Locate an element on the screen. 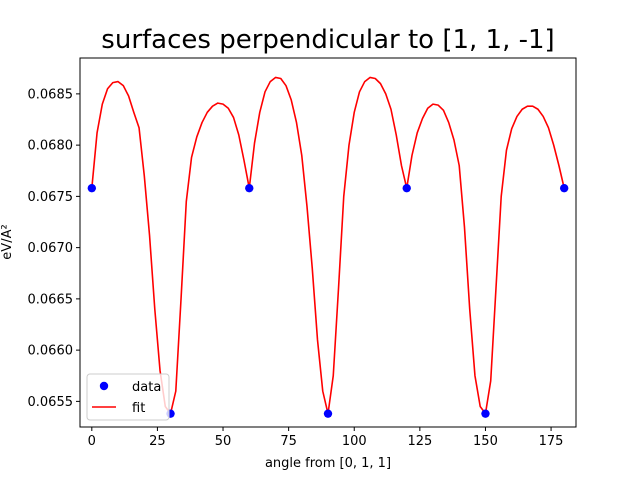 This screenshot has height=484, width=640. y-tick-label: 0.0685 is located at coordinates (51, 94).